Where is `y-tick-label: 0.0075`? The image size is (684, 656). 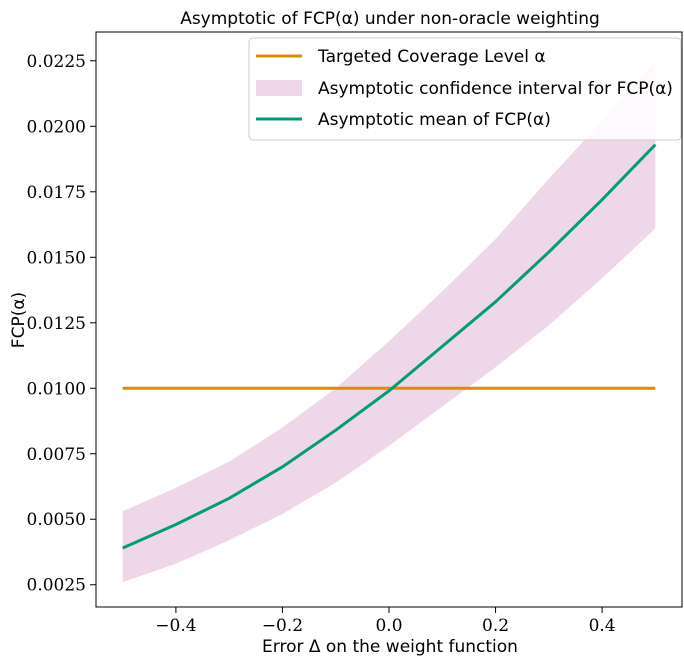
y-tick-label: 0.0075 is located at coordinates (56, 455).